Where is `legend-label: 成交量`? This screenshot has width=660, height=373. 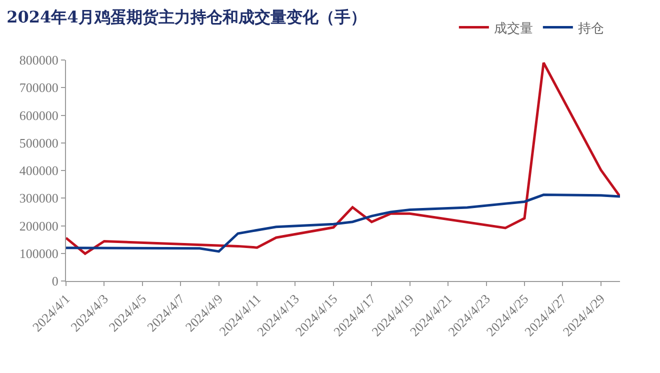 legend-label: 成交量 is located at coordinates (513, 28).